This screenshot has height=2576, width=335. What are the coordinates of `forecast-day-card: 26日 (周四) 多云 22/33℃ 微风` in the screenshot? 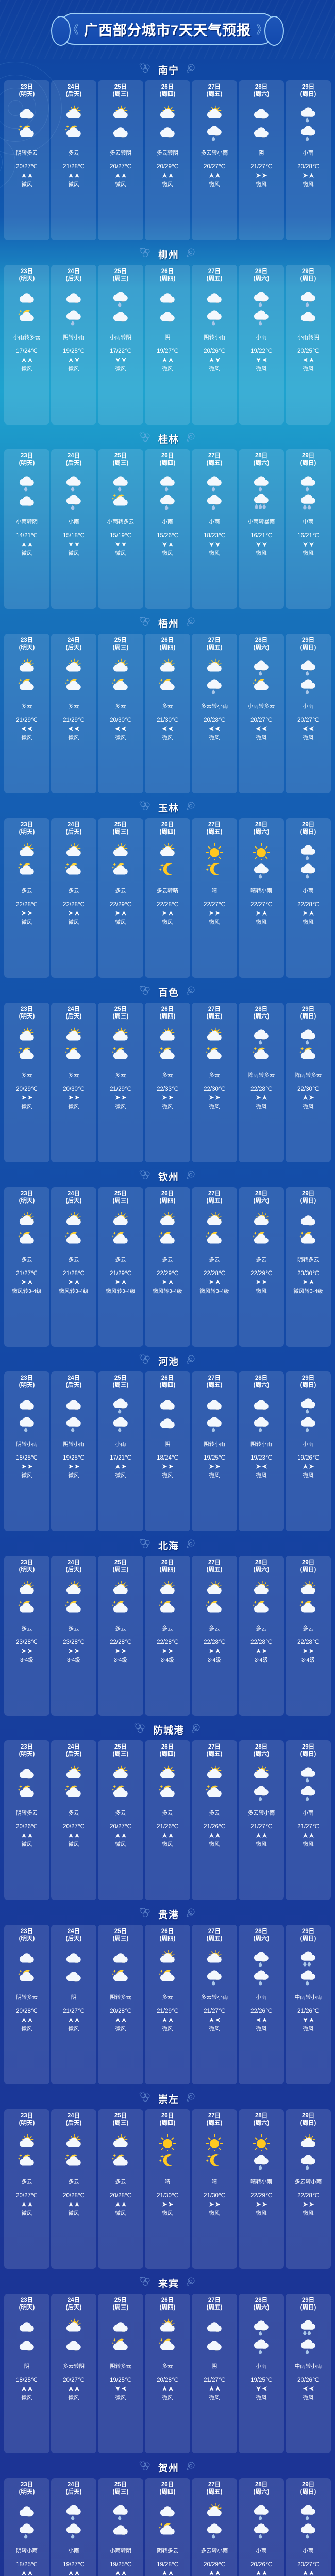 It's located at (167, 1082).